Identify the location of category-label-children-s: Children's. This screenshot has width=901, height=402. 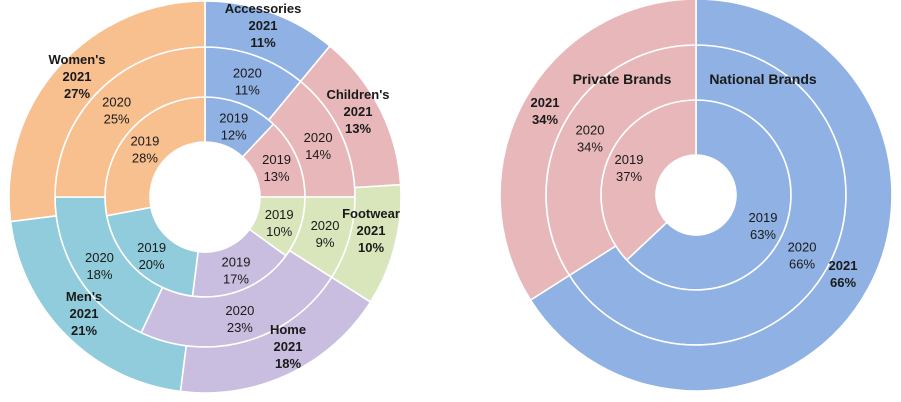
(357, 94).